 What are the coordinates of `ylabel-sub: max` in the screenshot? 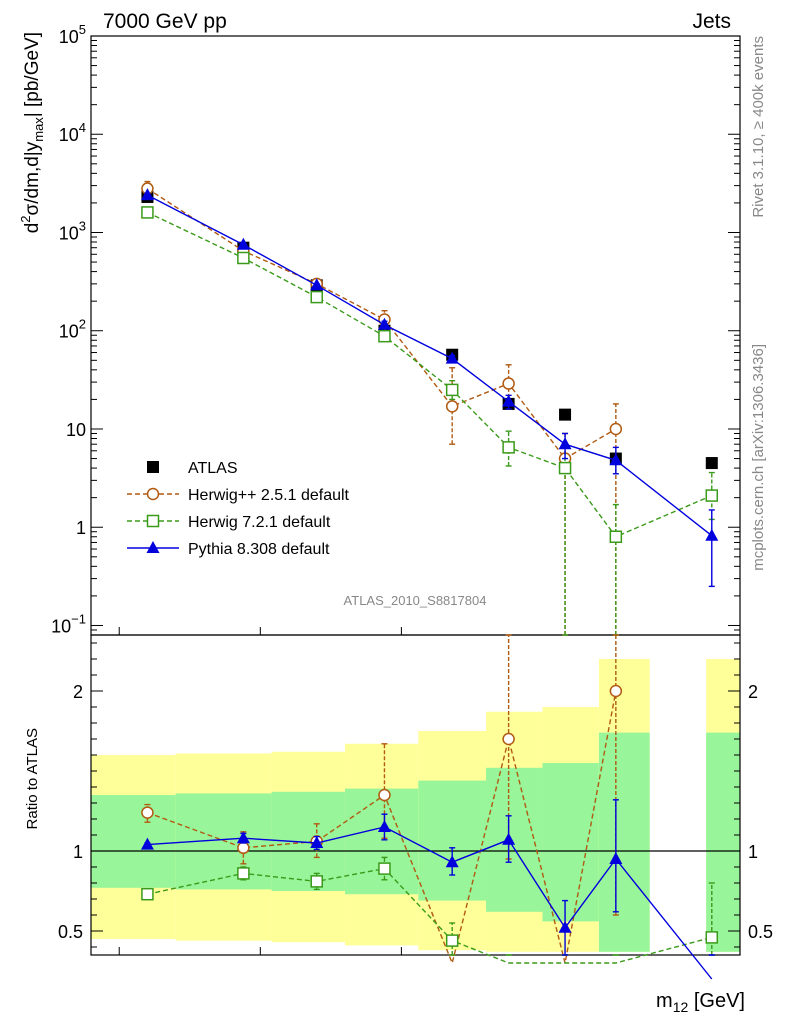 It's located at (38, 129).